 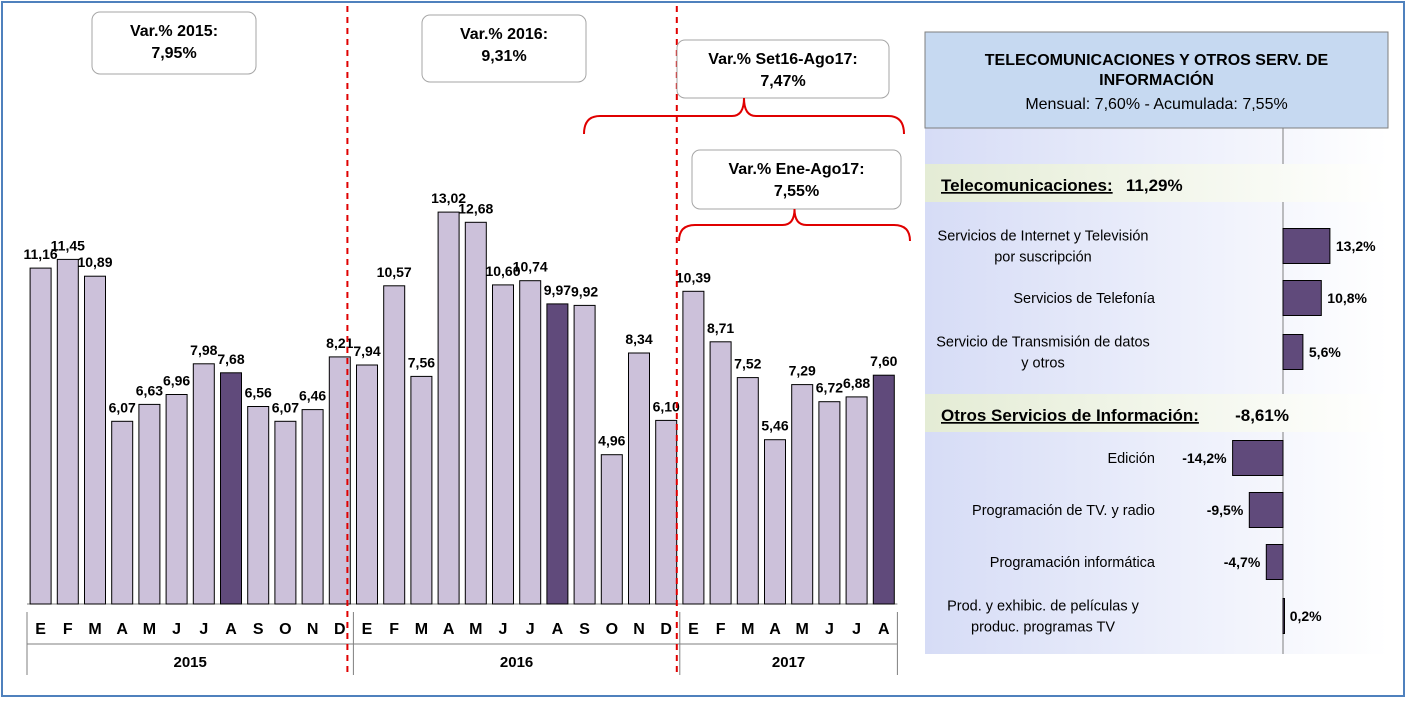 What do you see at coordinates (796, 191) in the screenshot?
I see `annotation-text: 7,55%` at bounding box center [796, 191].